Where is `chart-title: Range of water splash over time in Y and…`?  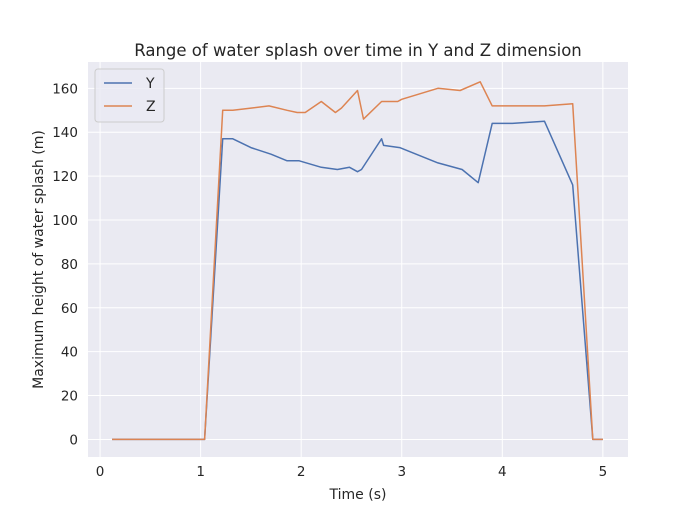 chart-title: Range of water splash over time in Y and… is located at coordinates (358, 50).